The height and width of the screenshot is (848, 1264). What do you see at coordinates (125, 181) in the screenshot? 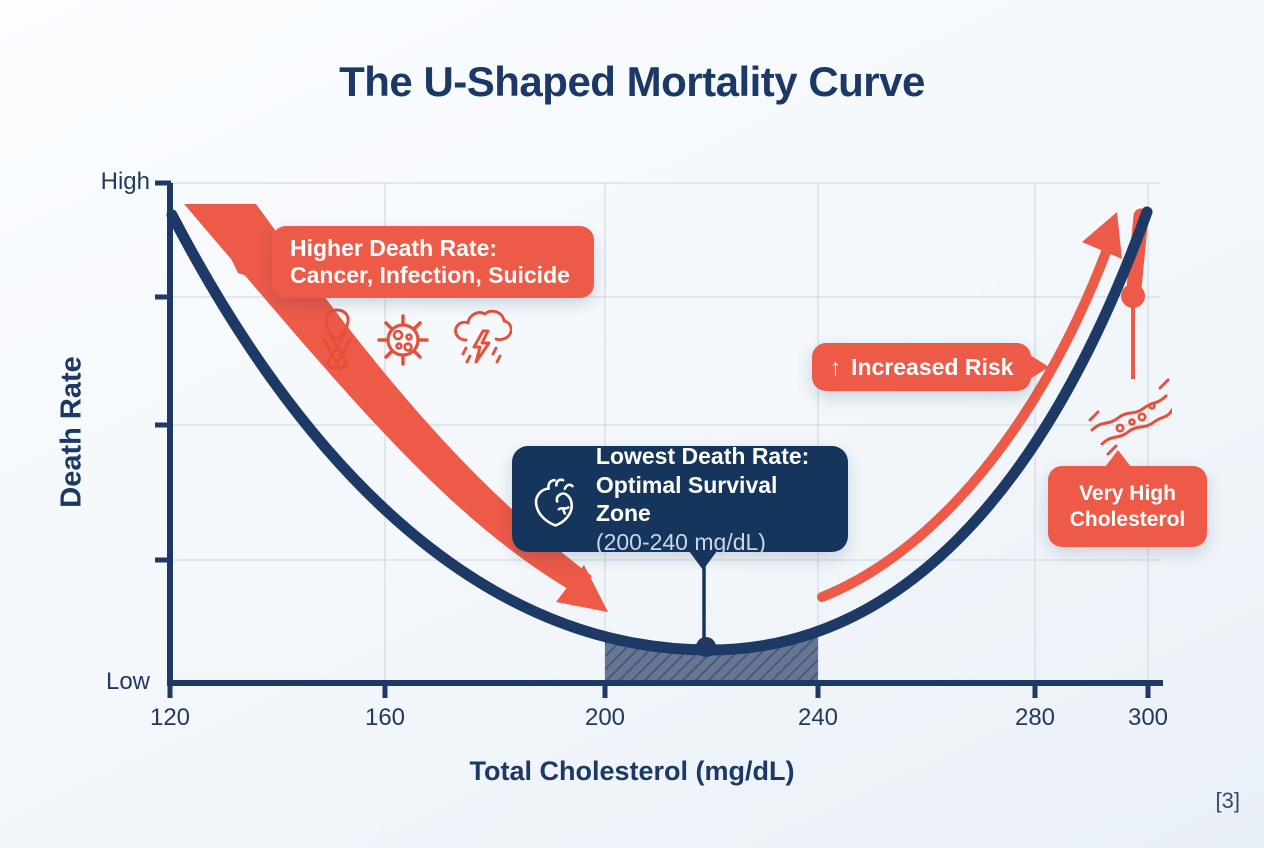
I see `y-axis-high-label: High` at bounding box center [125, 181].